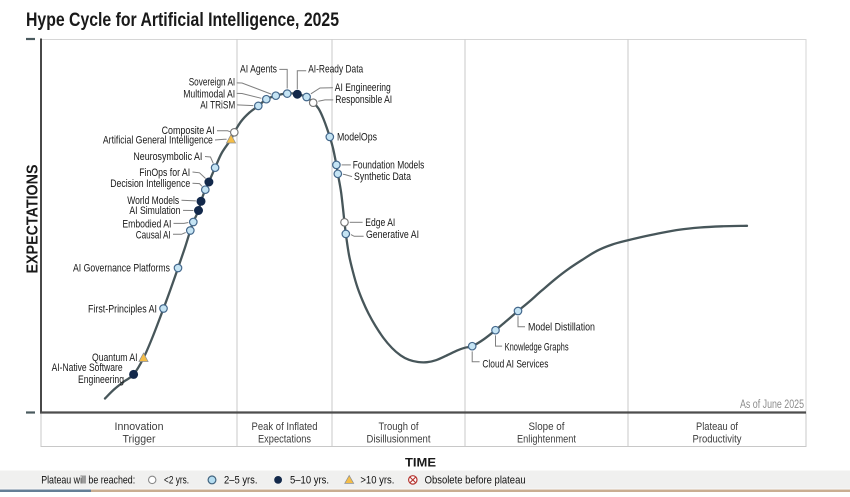 This screenshot has width=850, height=497. Describe the element at coordinates (139, 427) in the screenshot. I see `svg-text: Innovation` at that location.